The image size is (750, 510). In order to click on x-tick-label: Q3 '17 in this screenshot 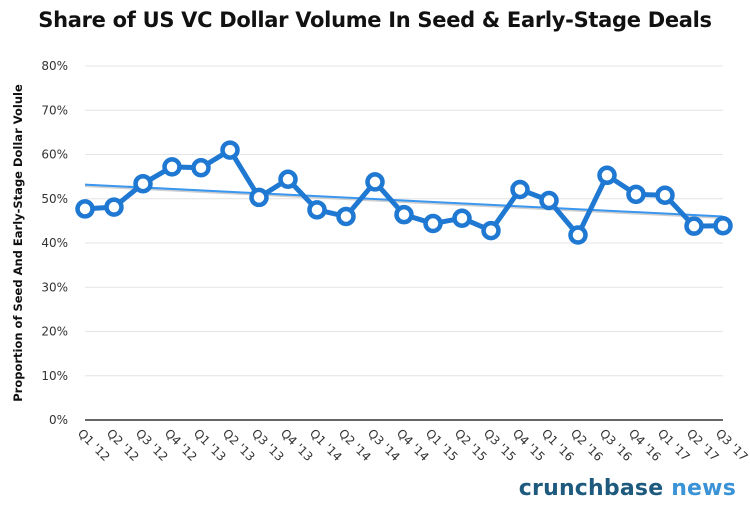, I will do `click(731, 445)`.